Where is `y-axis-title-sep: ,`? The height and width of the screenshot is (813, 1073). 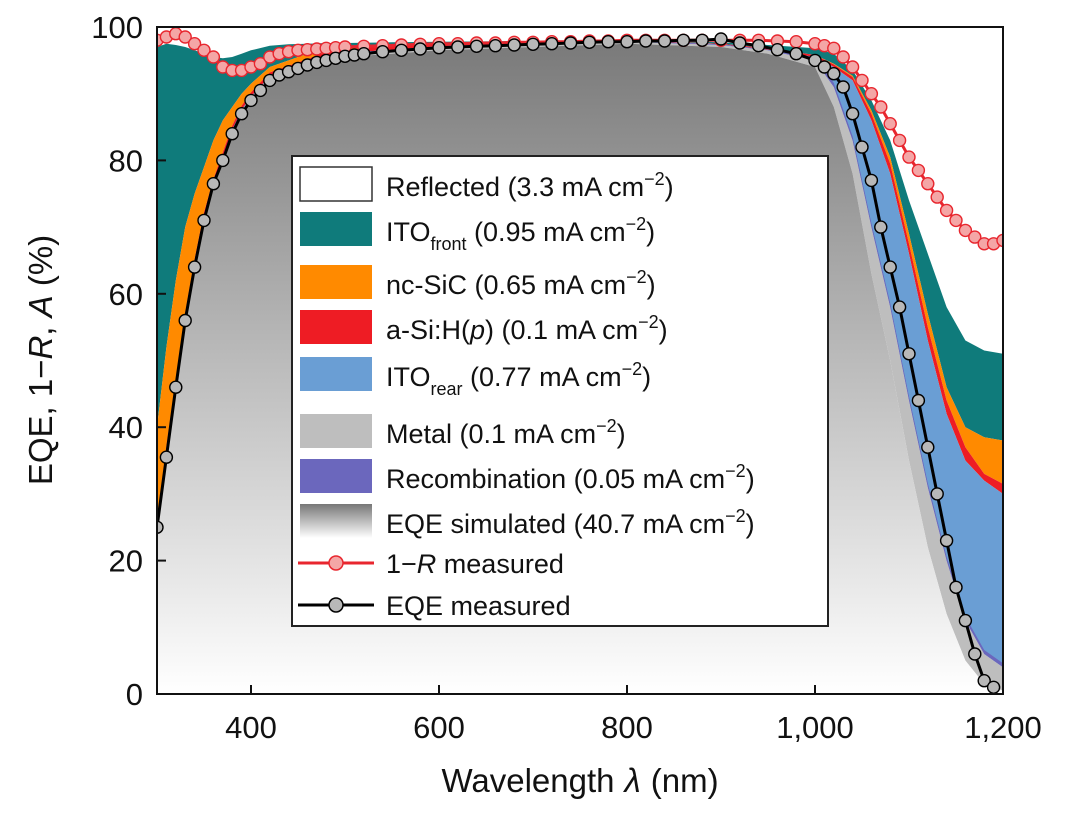 y-axis-title-sep: , is located at coordinates (40, 326).